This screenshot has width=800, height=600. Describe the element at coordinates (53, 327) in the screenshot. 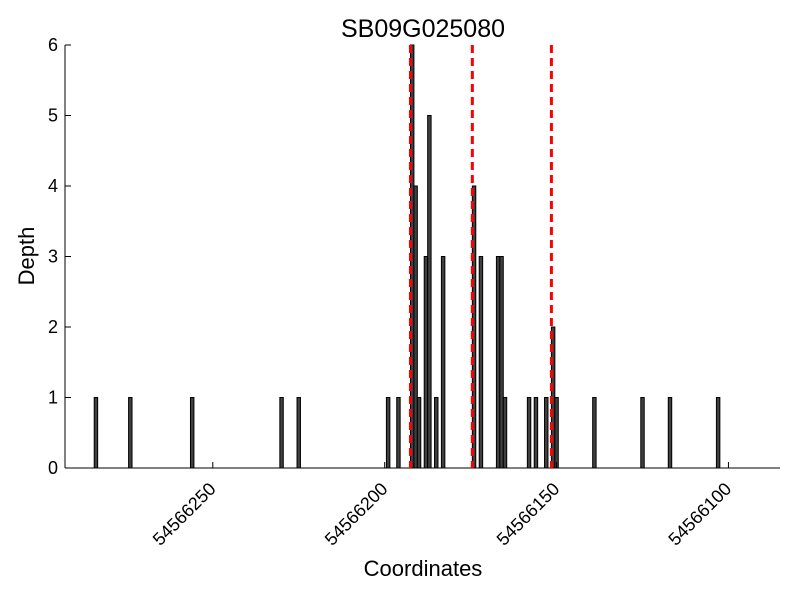

I see `y-tick-label-2: 2` at that location.